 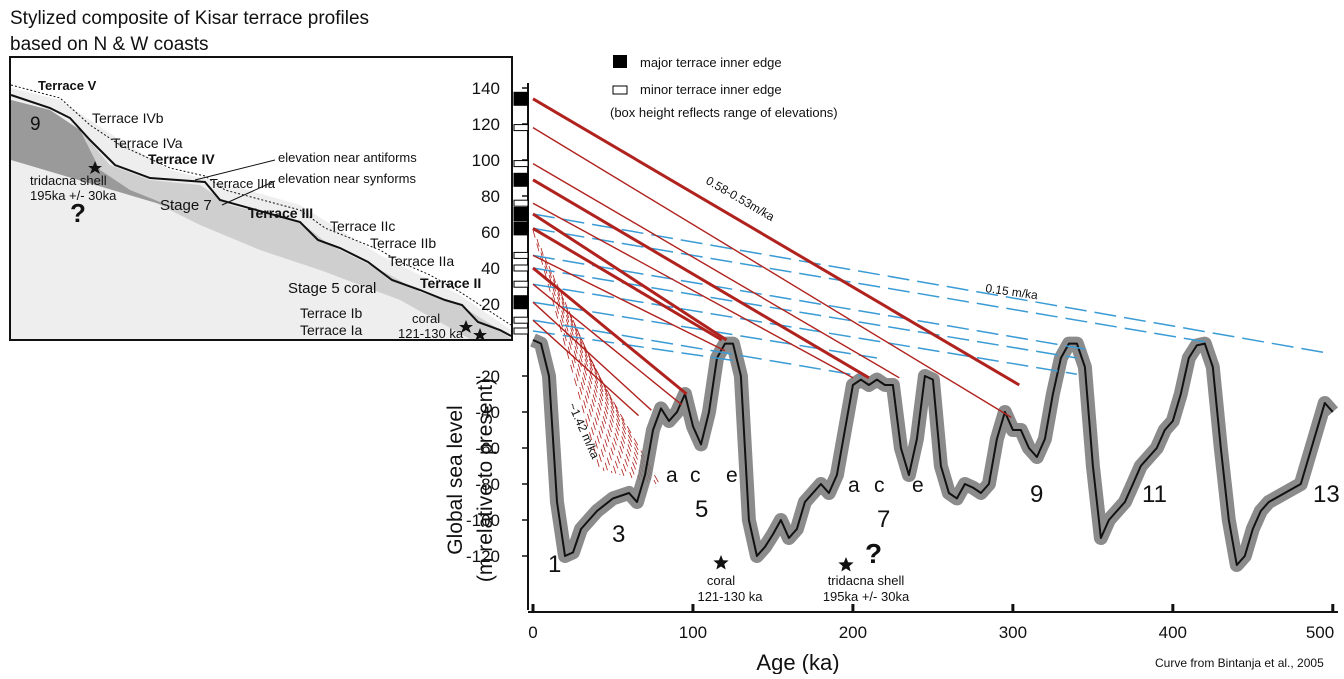 What do you see at coordinates (347, 178) in the screenshot?
I see `inset-label: elevation near synforms` at bounding box center [347, 178].